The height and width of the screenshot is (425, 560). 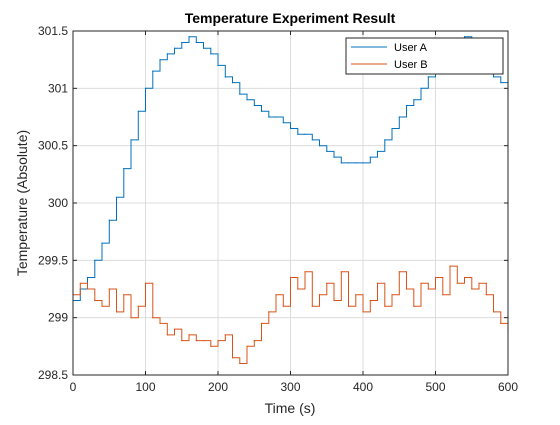 I want to click on legend-label-user-b: User B, so click(x=411, y=65).